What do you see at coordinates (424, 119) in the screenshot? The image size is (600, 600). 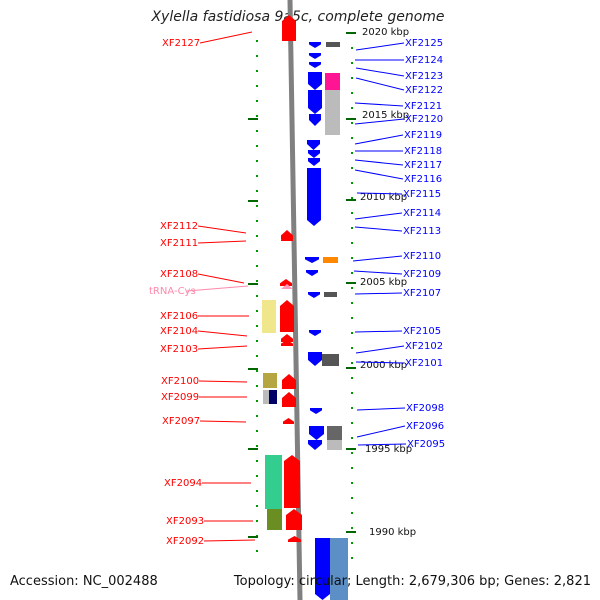 I see `right-gene-label: XF2120` at bounding box center [424, 119].